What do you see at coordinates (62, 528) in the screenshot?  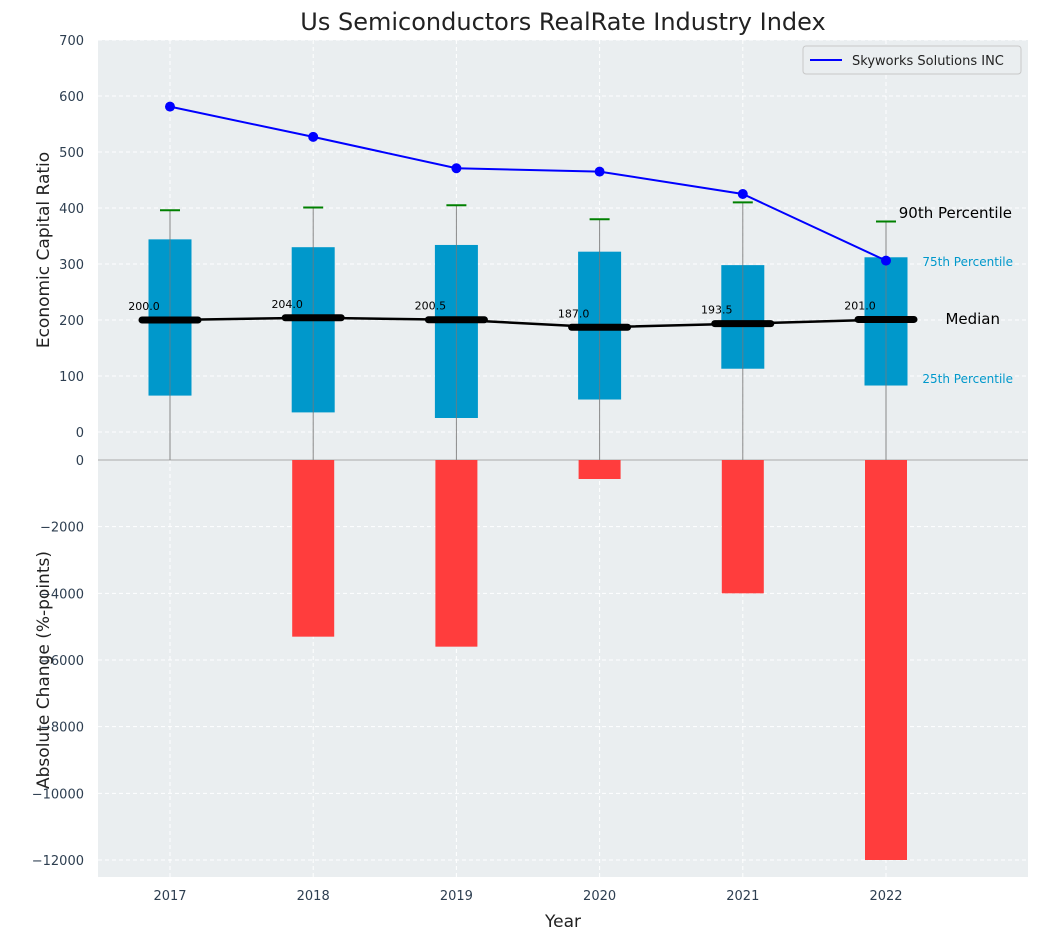 I see `bottom-y-tick-label: −2000` at bounding box center [62, 528].